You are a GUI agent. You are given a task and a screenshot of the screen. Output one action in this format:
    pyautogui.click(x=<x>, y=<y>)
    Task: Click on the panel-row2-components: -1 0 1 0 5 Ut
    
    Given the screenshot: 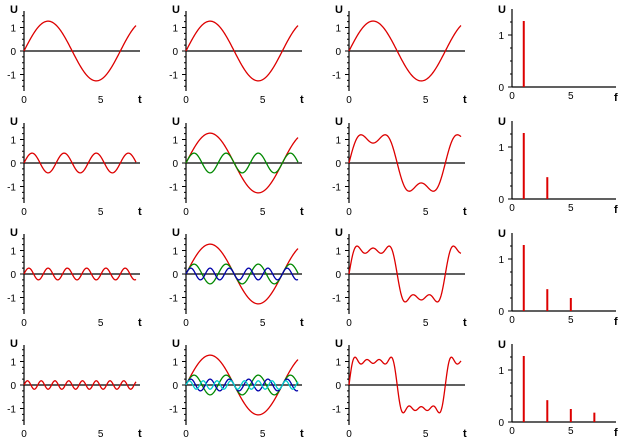 What is the action you would take?
    pyautogui.click(x=236, y=167)
    